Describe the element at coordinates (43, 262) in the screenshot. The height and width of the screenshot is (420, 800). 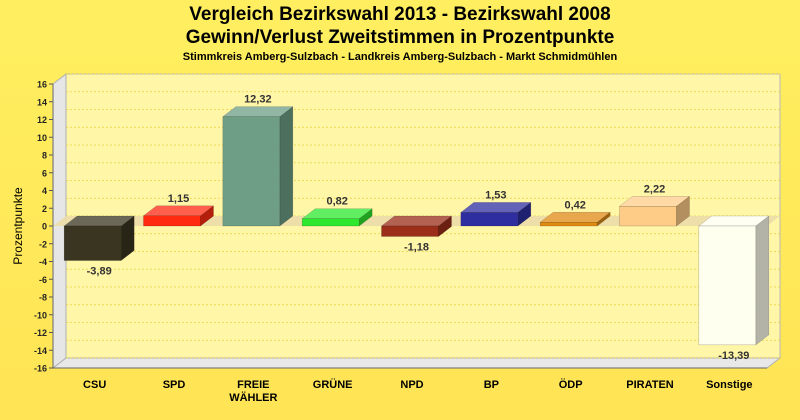
I see `y-tick-label: -4` at that location.